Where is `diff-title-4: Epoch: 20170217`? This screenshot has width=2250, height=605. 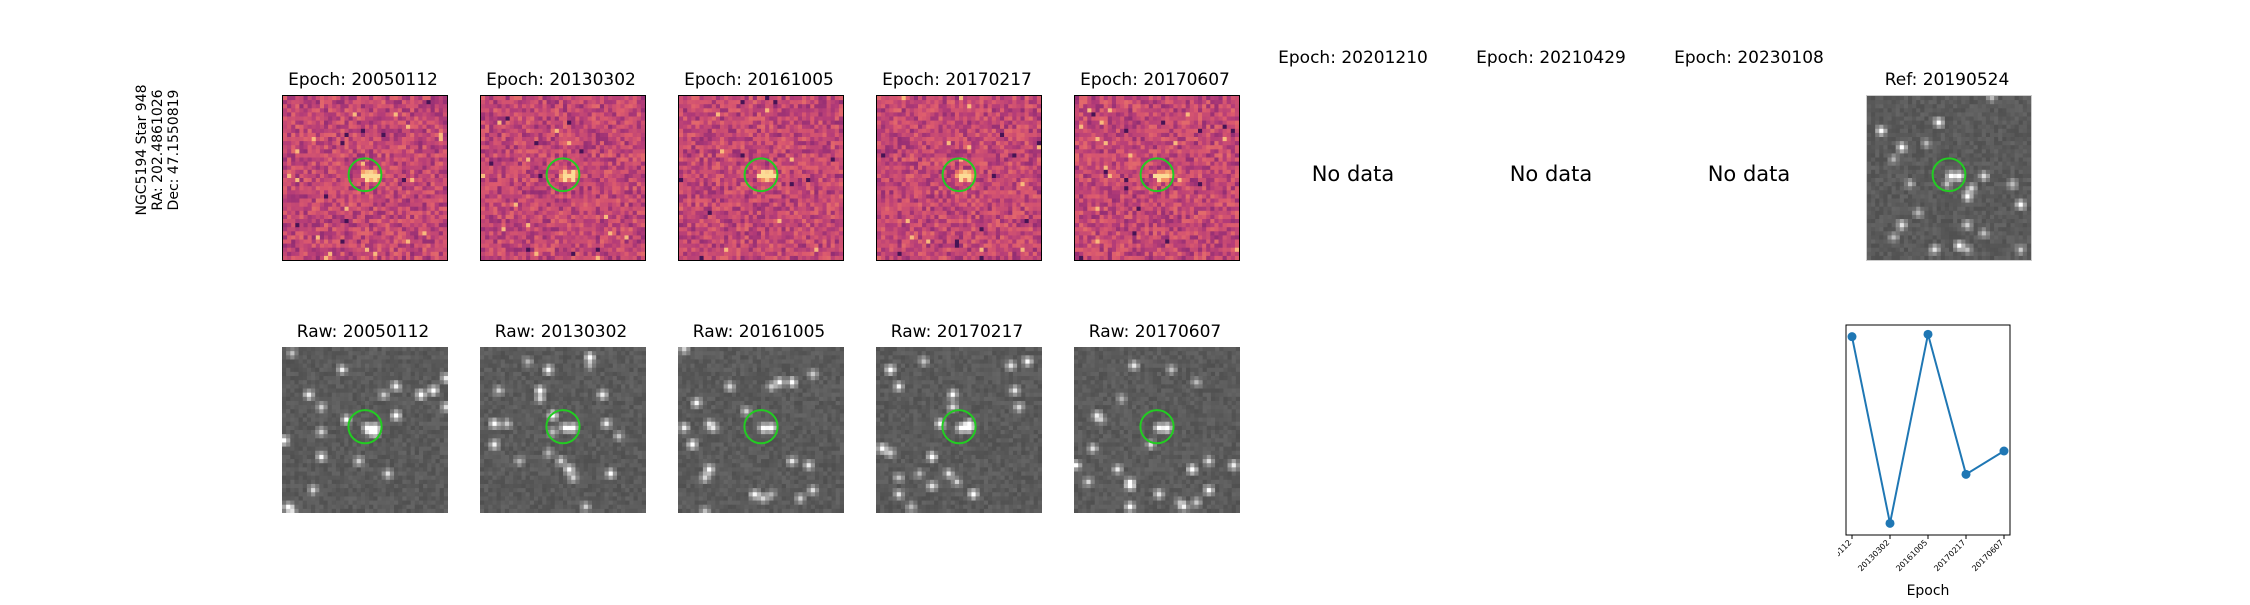
diff-title-4: Epoch: 20170217 is located at coordinates (957, 80).